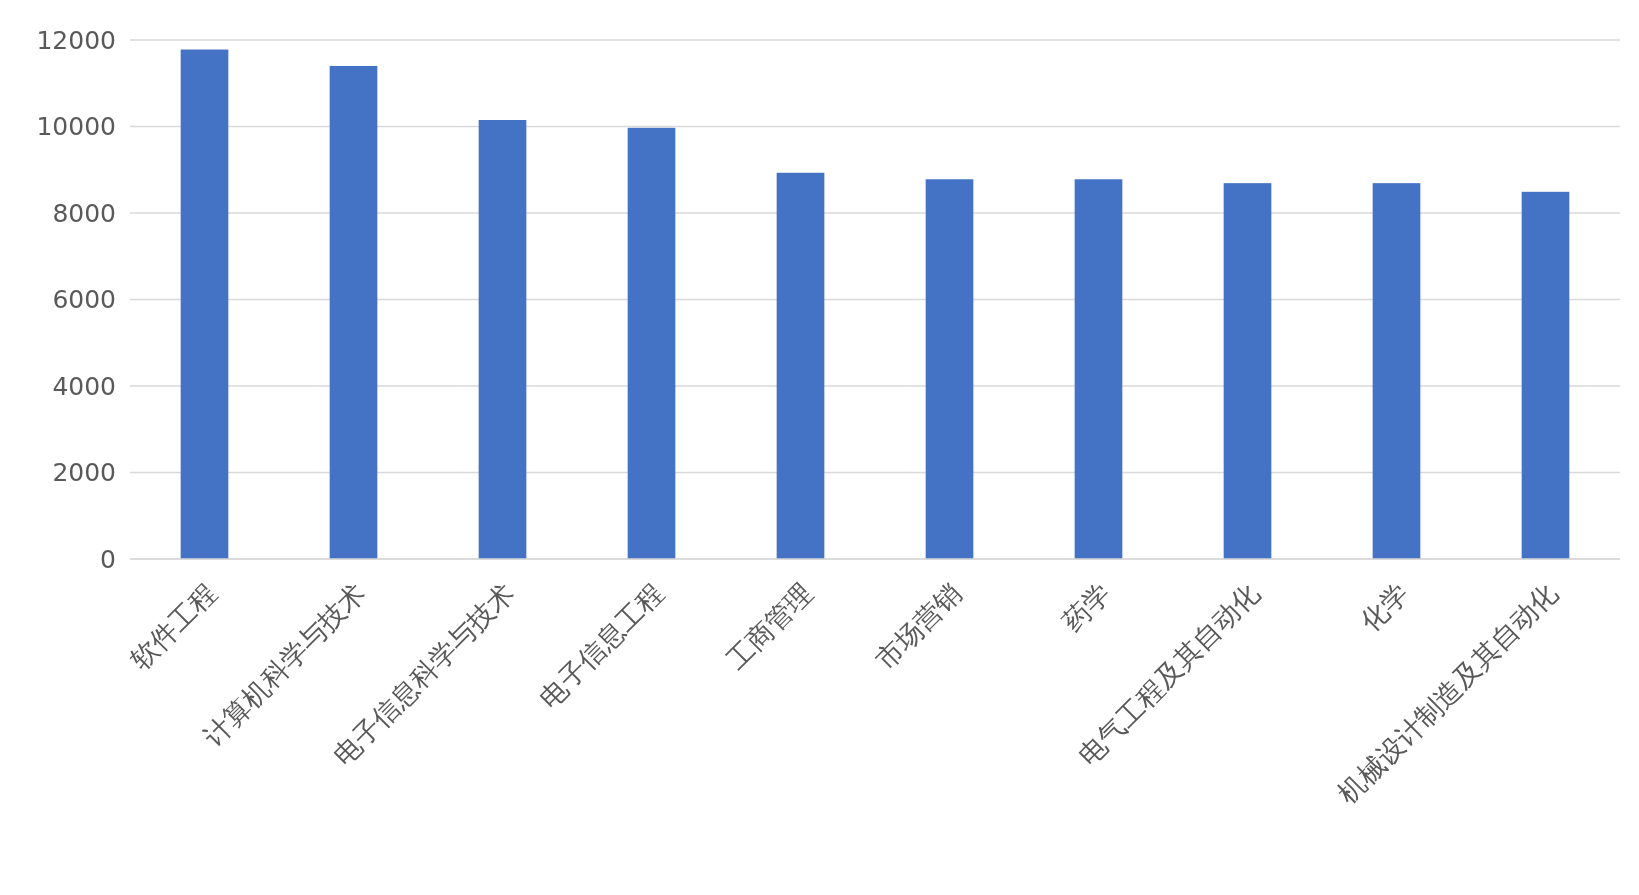 This screenshot has width=1639, height=895. Describe the element at coordinates (1086, 607) in the screenshot. I see `x-tick-label: 药学` at that location.